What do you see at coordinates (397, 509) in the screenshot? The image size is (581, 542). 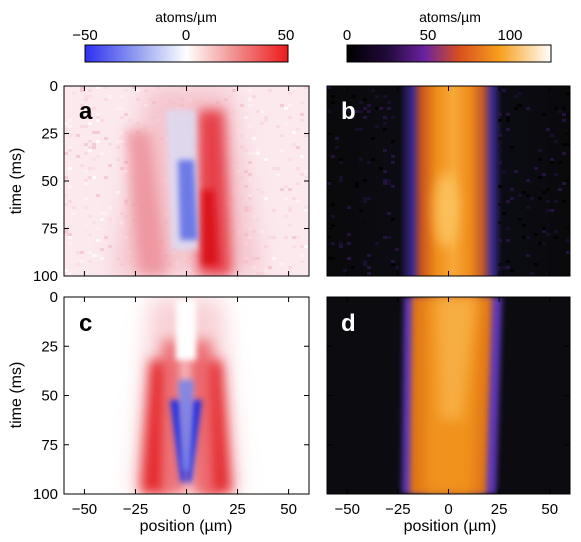 I see `x-tick-label: −25` at bounding box center [397, 509].